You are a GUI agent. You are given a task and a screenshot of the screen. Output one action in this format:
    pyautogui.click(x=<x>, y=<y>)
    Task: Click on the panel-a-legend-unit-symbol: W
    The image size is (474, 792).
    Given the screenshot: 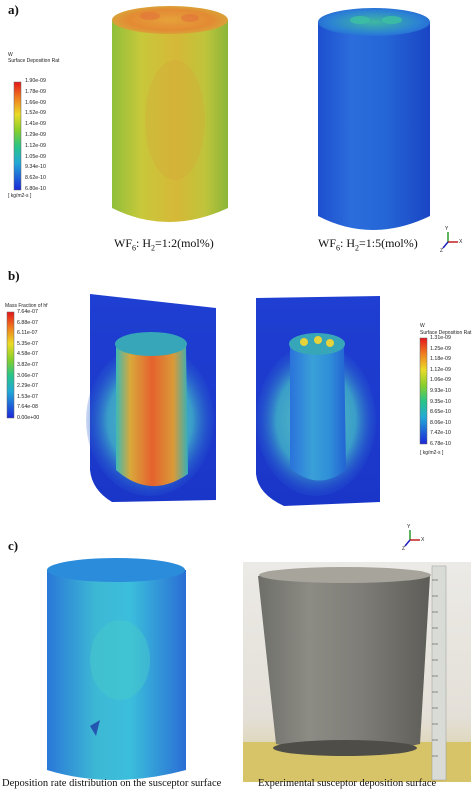 What is the action you would take?
    pyautogui.click(x=10, y=55)
    